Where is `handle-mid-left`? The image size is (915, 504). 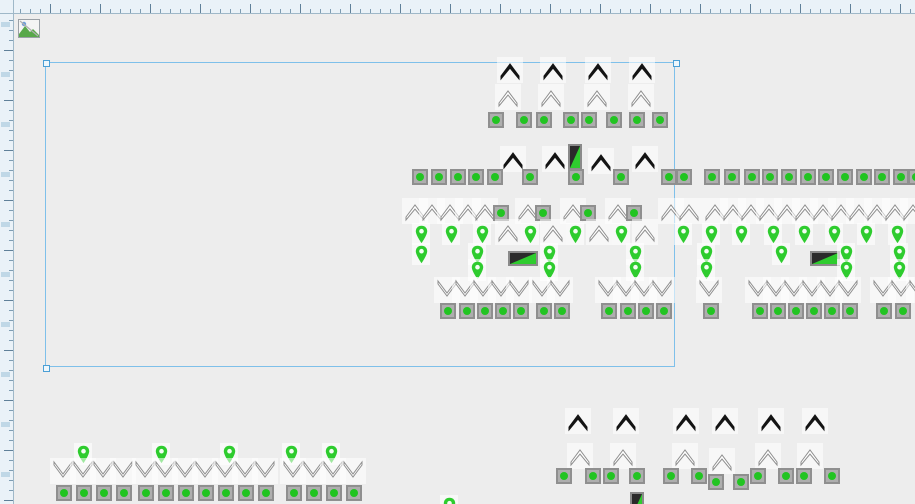
handle-mid-left is located at coordinates (46, 368).